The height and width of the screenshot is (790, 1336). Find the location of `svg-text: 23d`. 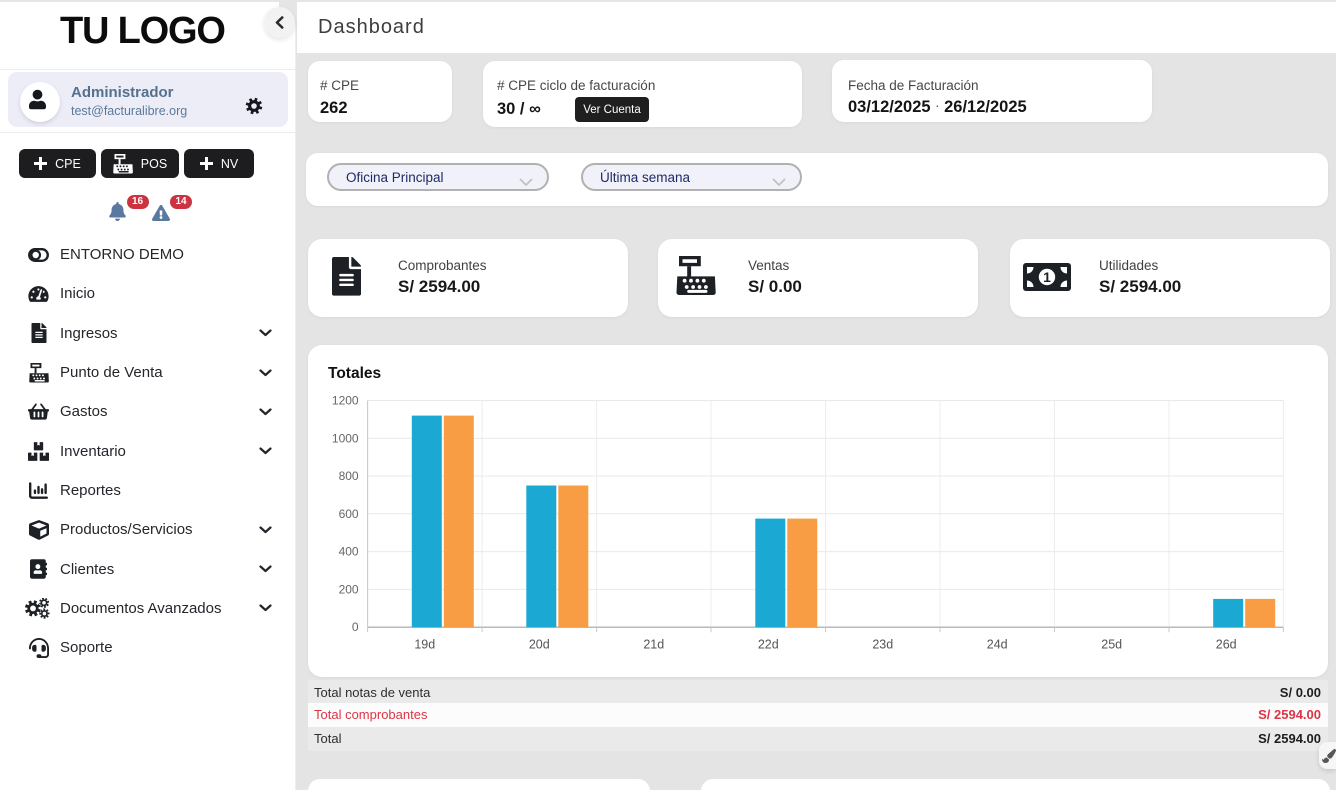

svg-text: 23d is located at coordinates (882, 645).